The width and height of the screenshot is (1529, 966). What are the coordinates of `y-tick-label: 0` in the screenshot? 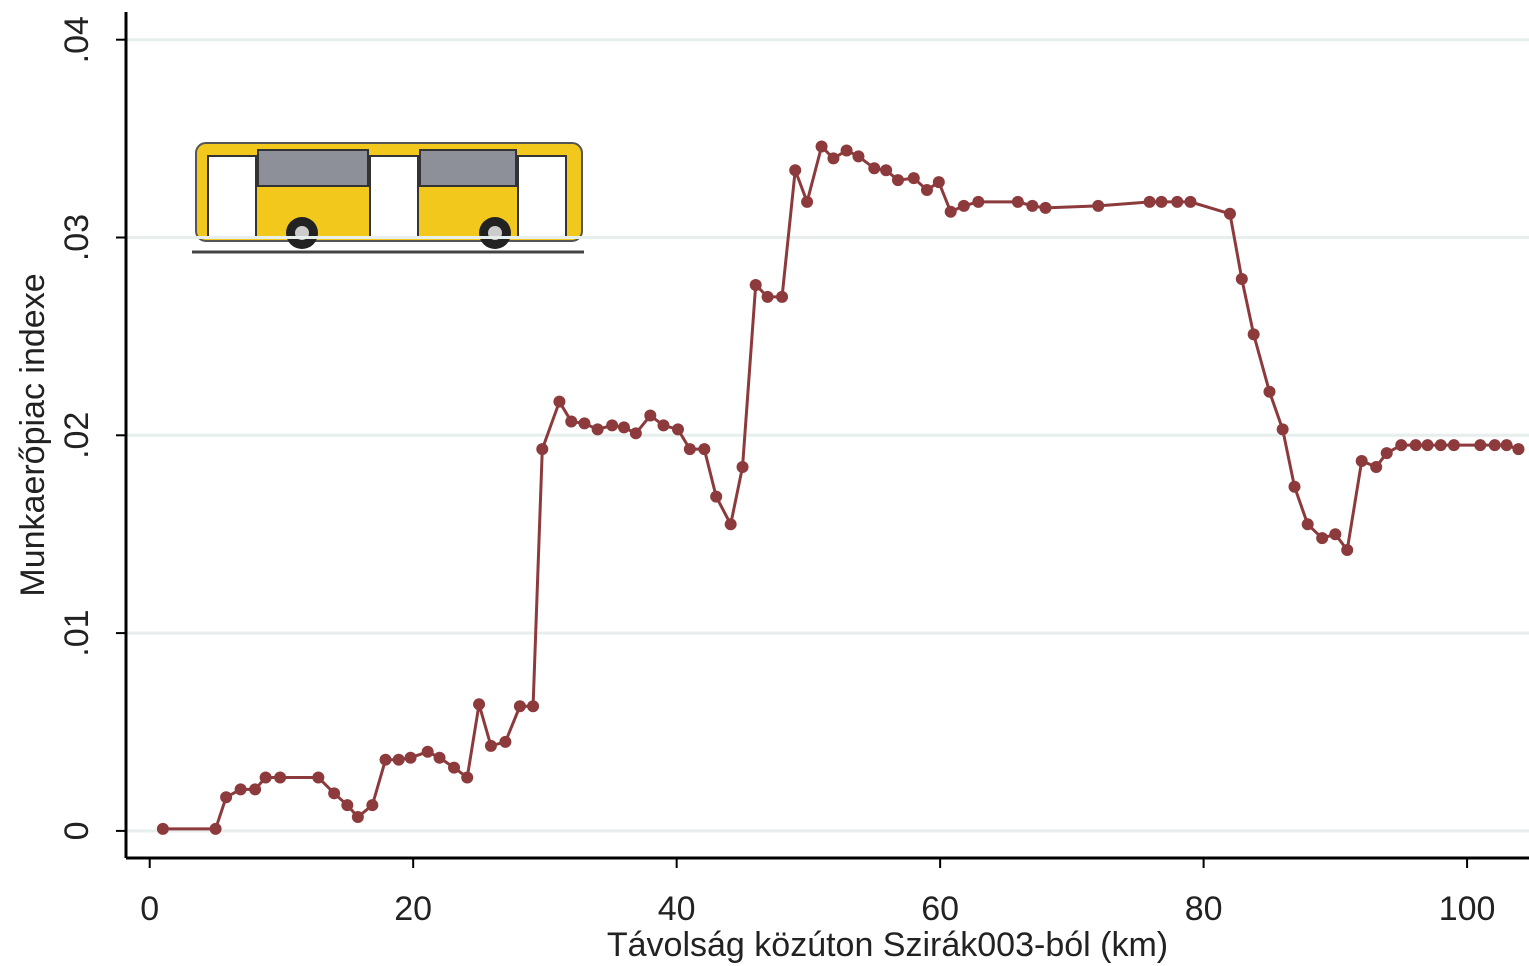 It's located at (77, 830).